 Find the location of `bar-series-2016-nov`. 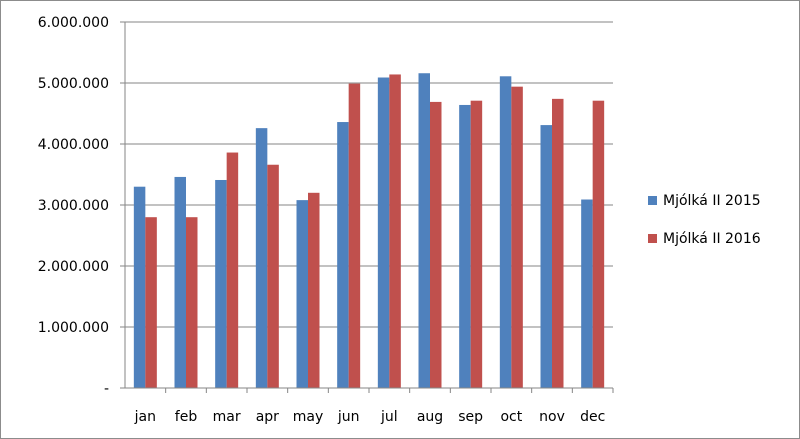

bar-series-2016-nov is located at coordinates (558, 243).